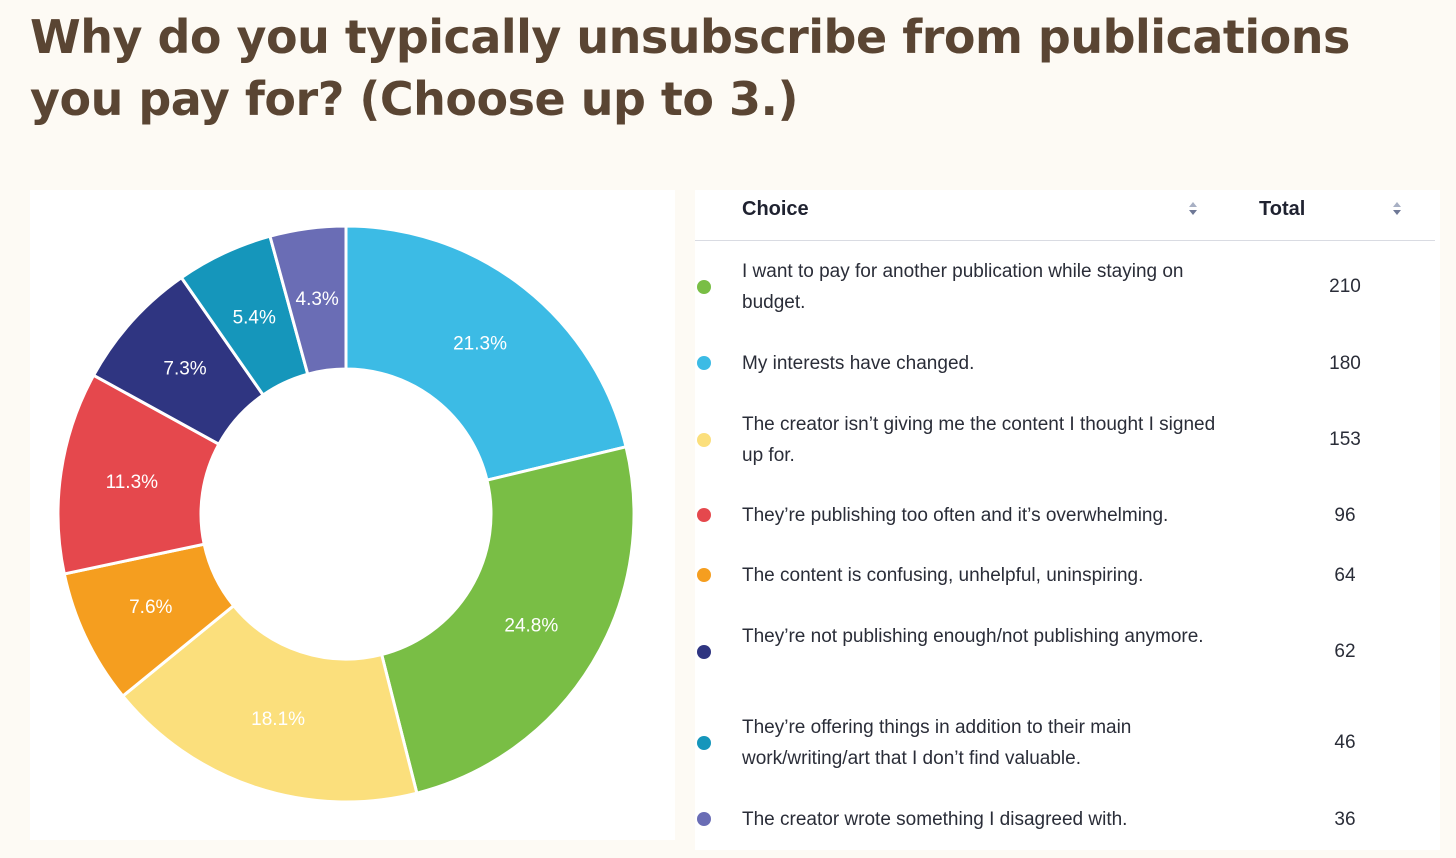 The image size is (1456, 858). I want to click on total-value: 210, so click(1345, 286).